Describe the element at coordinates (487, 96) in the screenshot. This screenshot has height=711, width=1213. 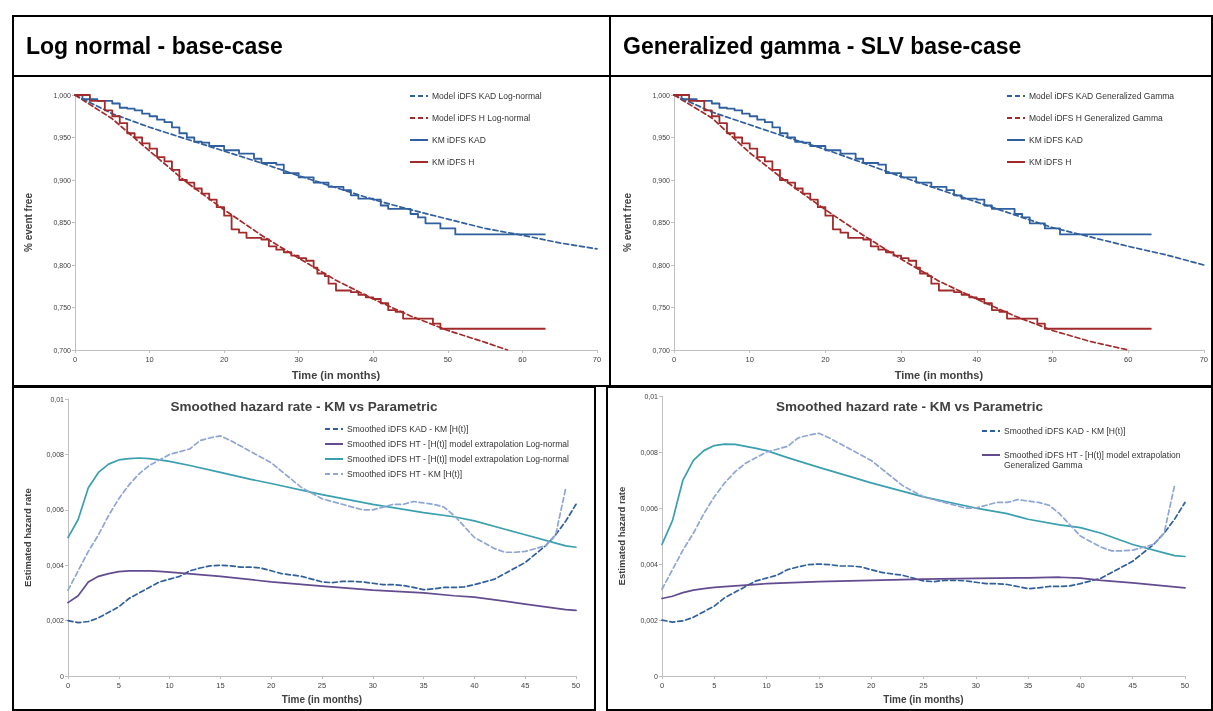
I see `legend-label: Model iDFS KAD Log-normal` at that location.